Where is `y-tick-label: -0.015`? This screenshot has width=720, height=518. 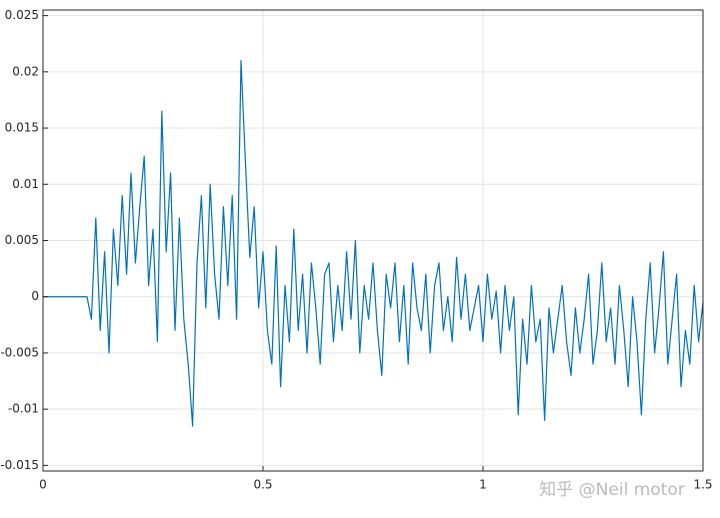 y-tick-label: -0.015 is located at coordinates (19, 465).